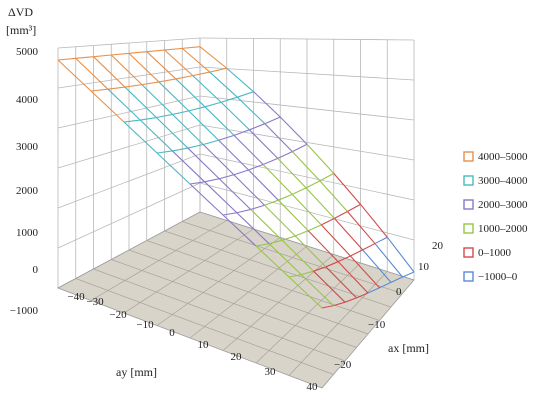  What do you see at coordinates (27, 233) in the screenshot?
I see `z-tick-label: 1000` at bounding box center [27, 233].